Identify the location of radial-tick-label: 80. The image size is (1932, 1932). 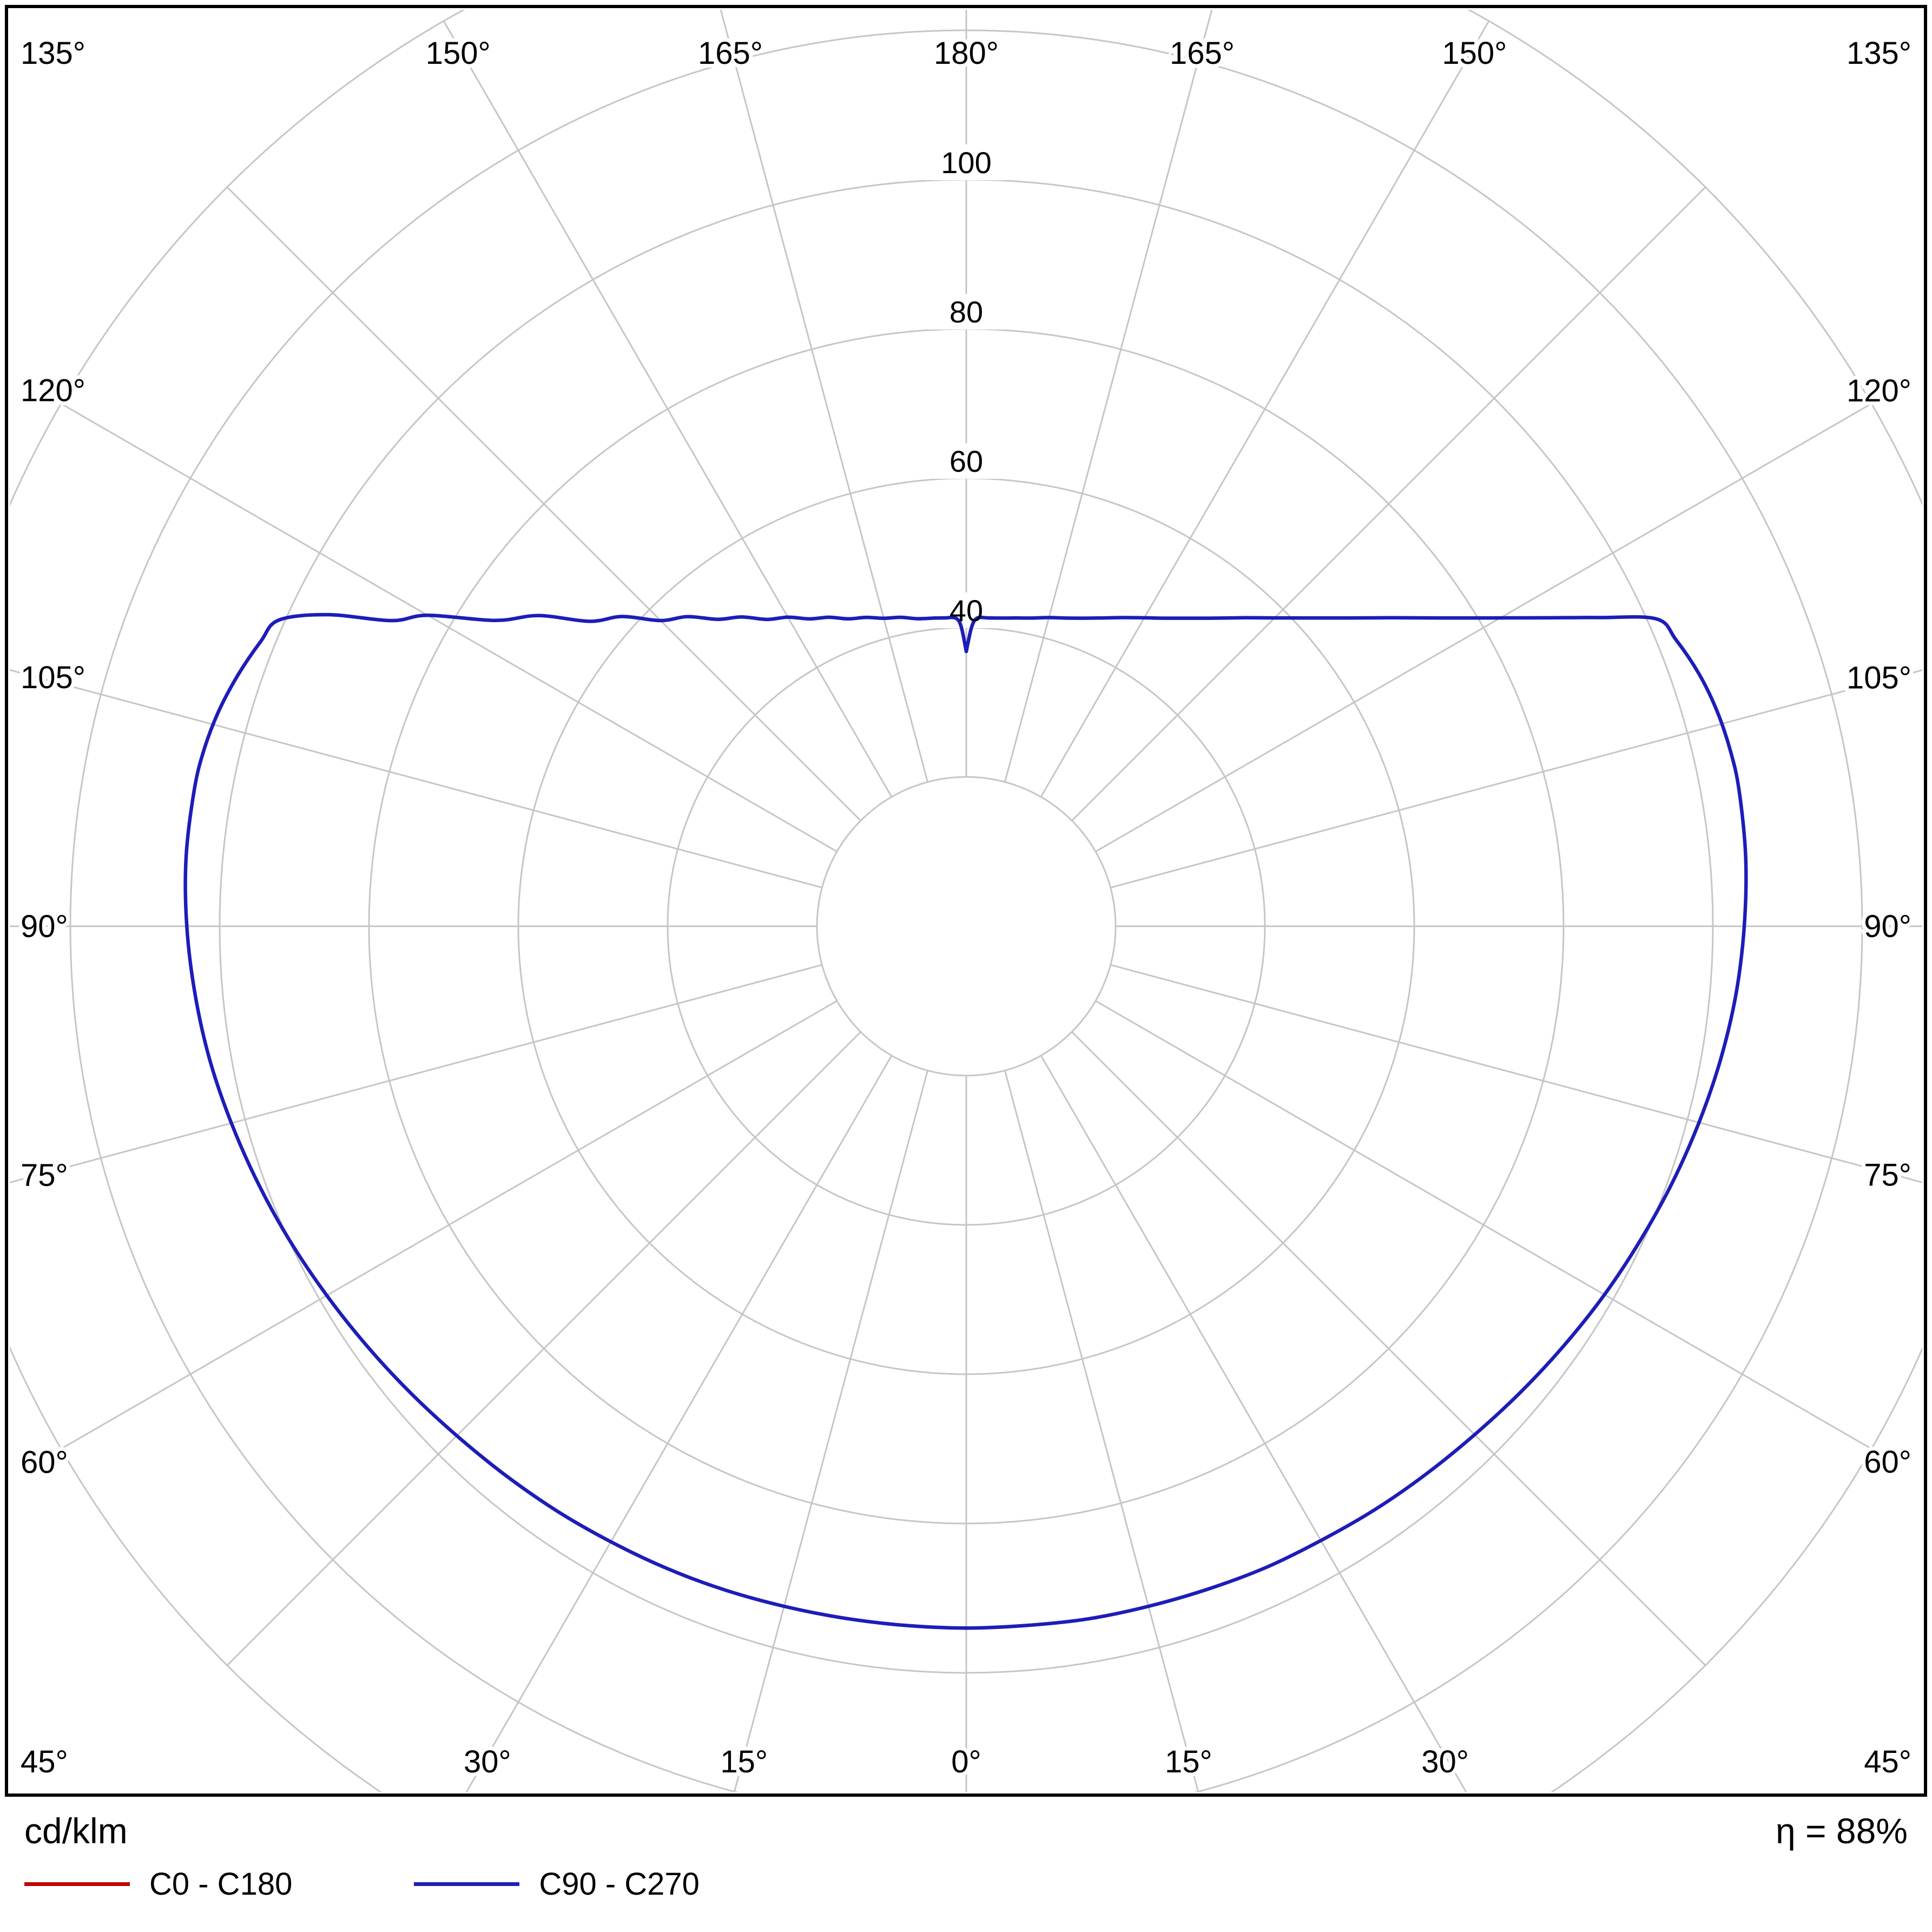
(966, 312).